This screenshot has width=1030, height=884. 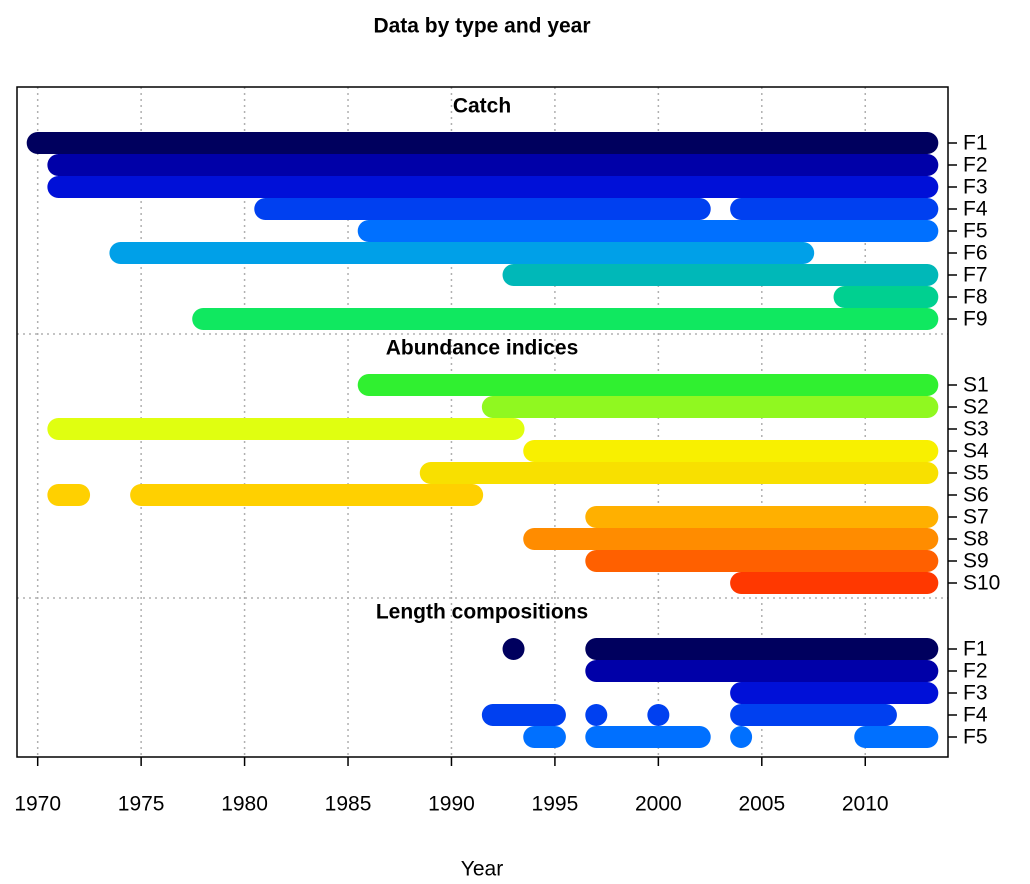 What do you see at coordinates (37, 804) in the screenshot?
I see `x-tick-label: 1970` at bounding box center [37, 804].